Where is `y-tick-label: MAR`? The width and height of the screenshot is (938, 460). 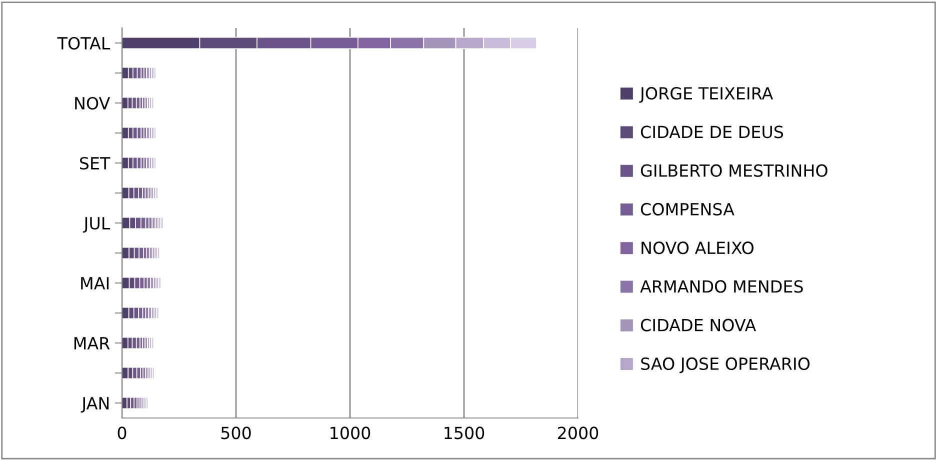
y-tick-label: MAR is located at coordinates (92, 343).